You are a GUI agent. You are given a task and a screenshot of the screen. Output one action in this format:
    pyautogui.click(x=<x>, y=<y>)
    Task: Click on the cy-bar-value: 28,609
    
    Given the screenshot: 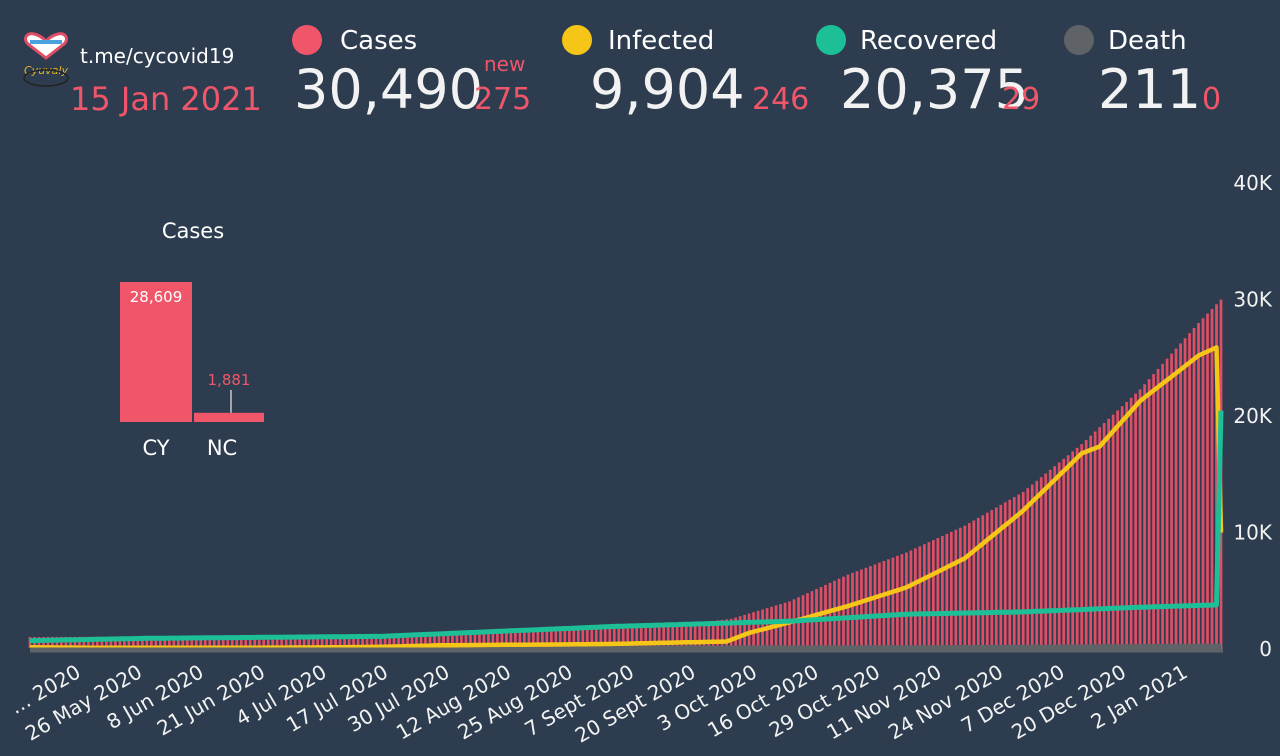 What is the action you would take?
    pyautogui.click(x=156, y=297)
    